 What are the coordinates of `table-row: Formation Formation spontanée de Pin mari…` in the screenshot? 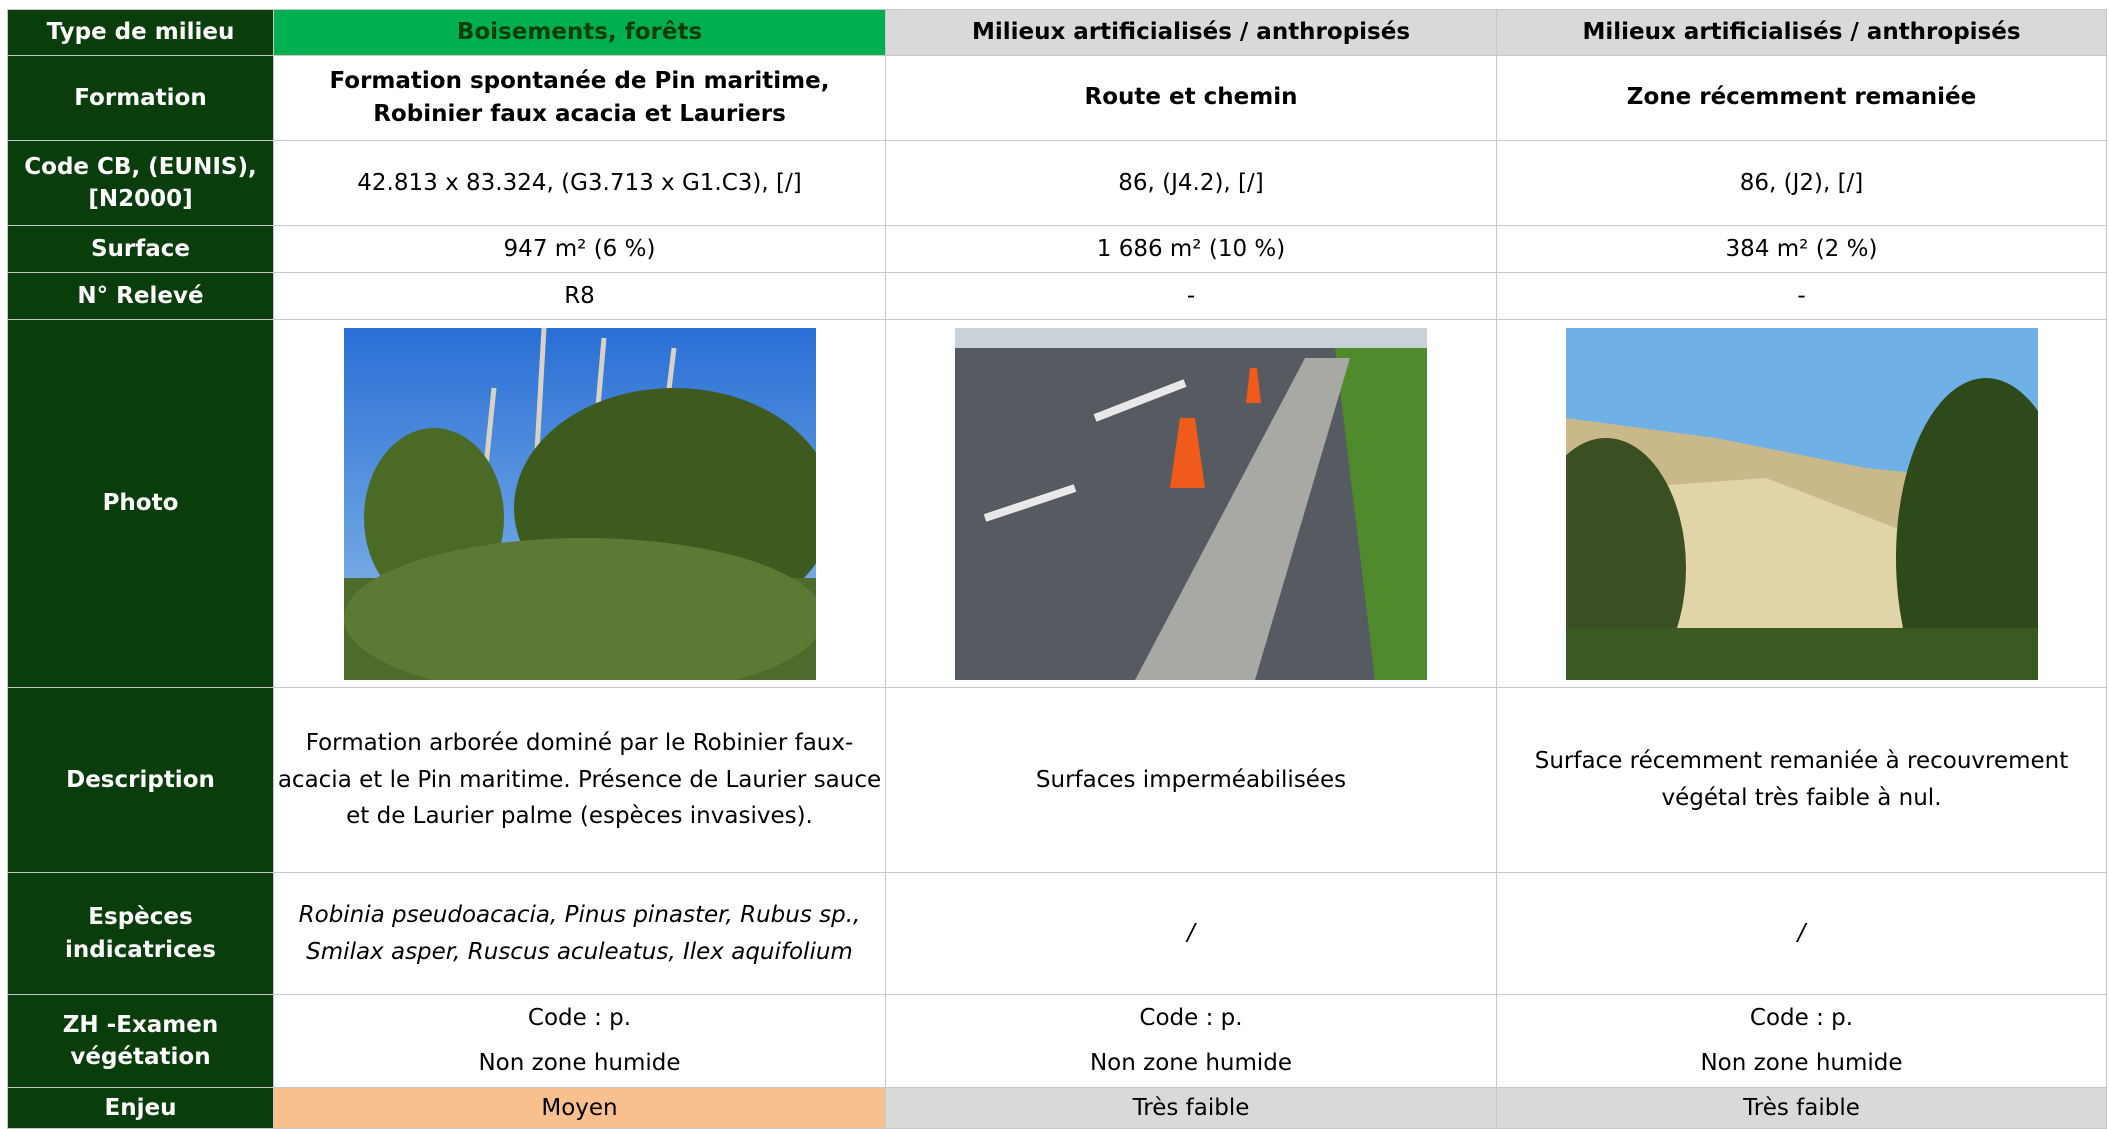 It's located at (1057, 98).